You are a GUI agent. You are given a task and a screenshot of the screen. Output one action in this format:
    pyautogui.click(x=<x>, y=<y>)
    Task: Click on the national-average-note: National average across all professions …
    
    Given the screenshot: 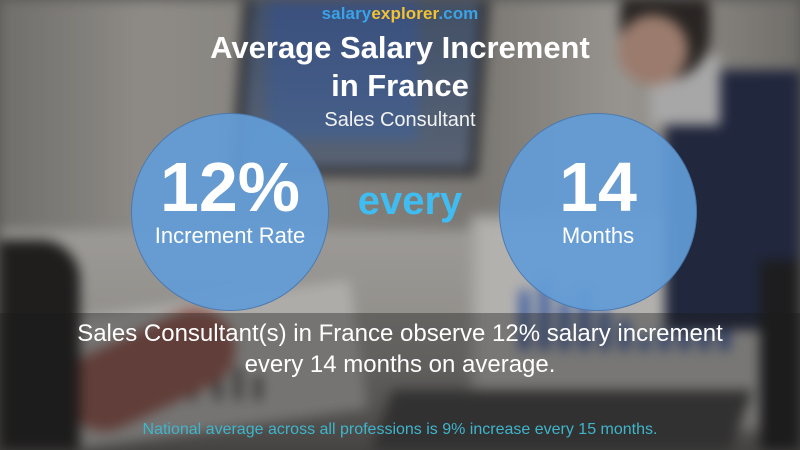 What is the action you would take?
    pyautogui.click(x=400, y=429)
    